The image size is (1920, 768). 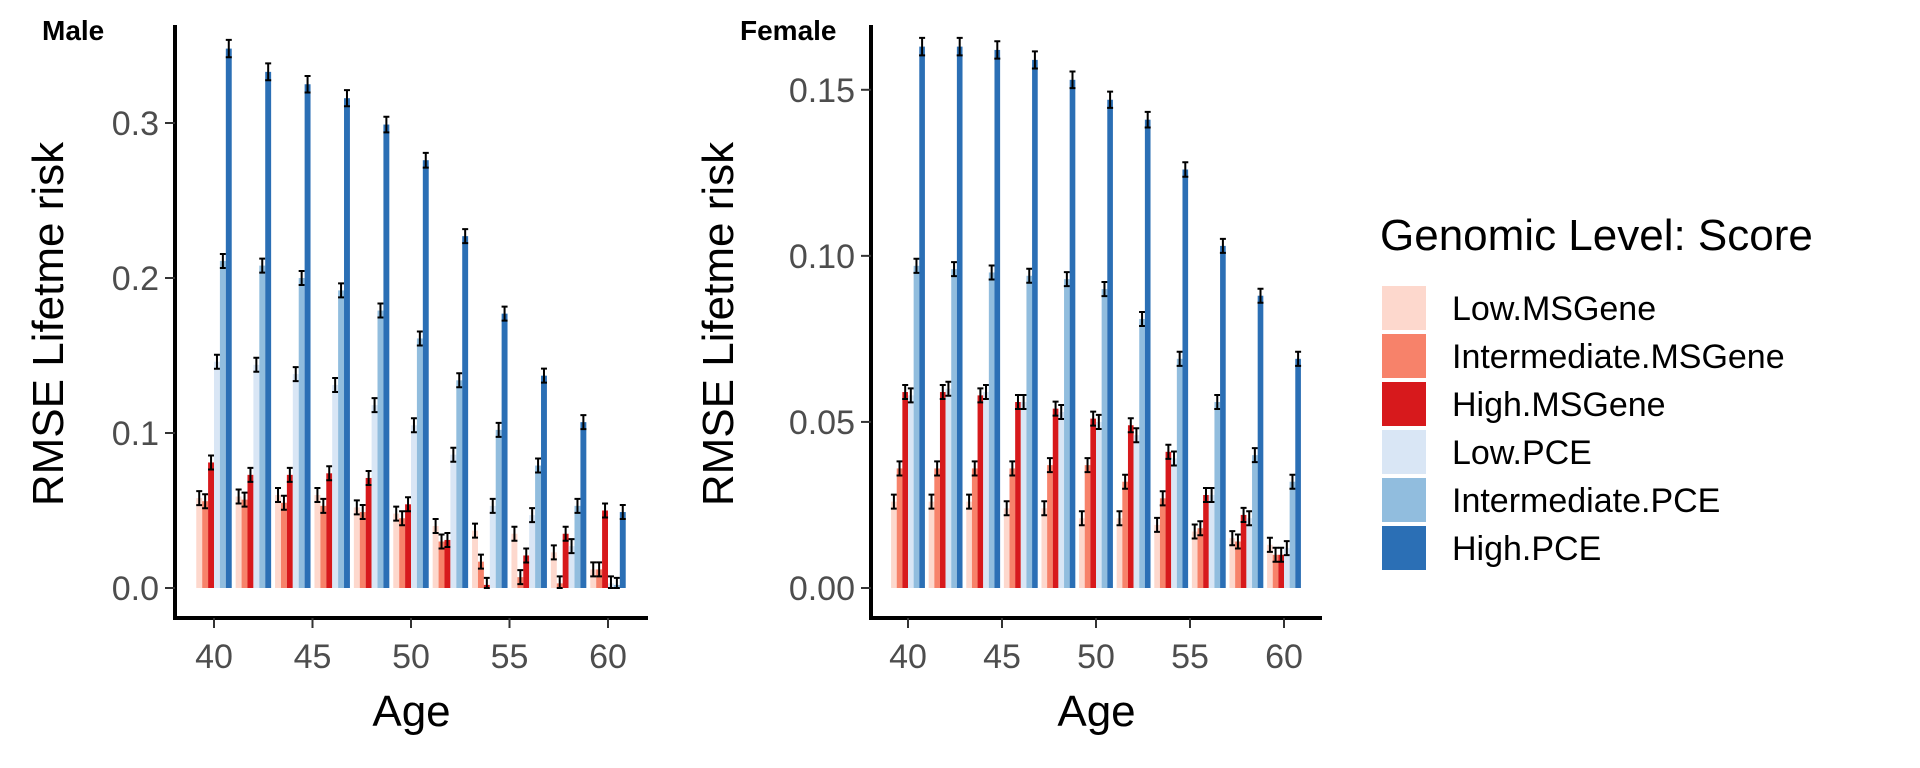 I want to click on legend-label-high-msgene: High.MSGene, so click(x=1559, y=405).